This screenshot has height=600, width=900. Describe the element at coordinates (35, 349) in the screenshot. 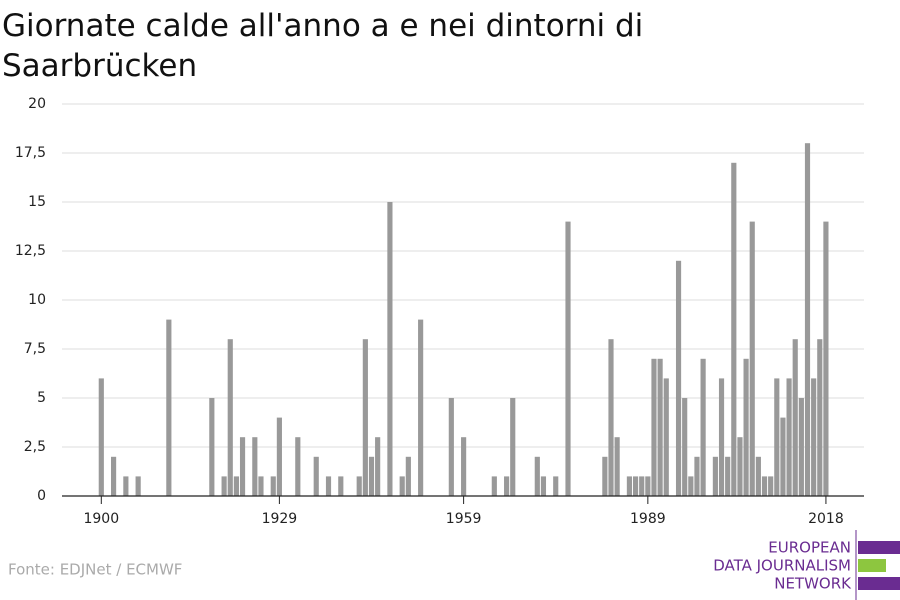

I see `y-tick-label: 7,5` at that location.